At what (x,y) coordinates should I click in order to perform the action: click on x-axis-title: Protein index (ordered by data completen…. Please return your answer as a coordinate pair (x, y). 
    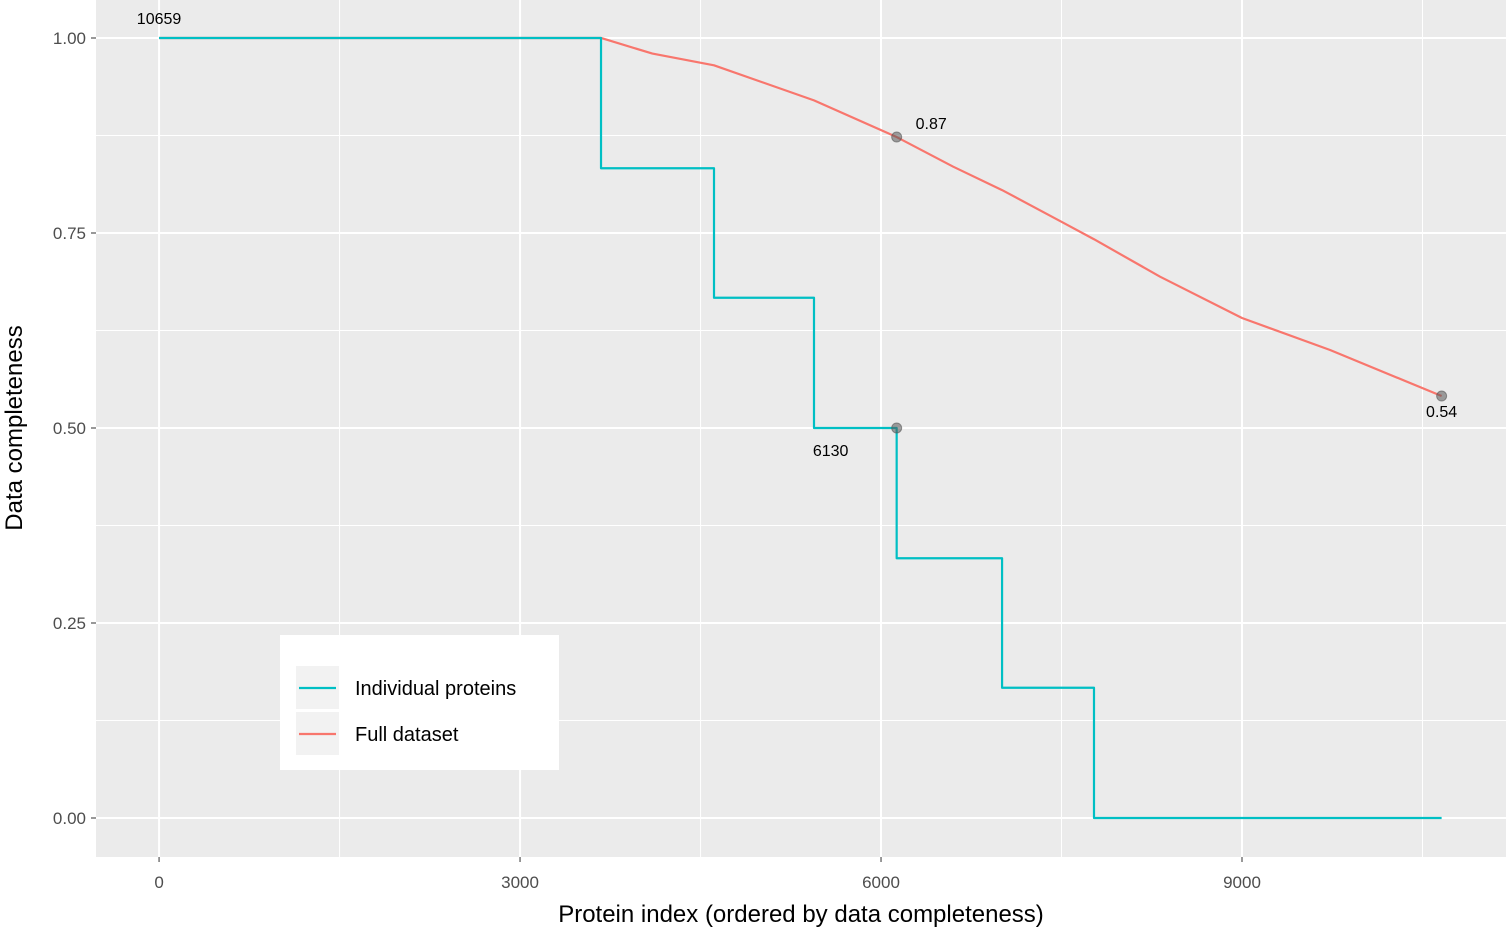
    Looking at the image, I should click on (801, 914).